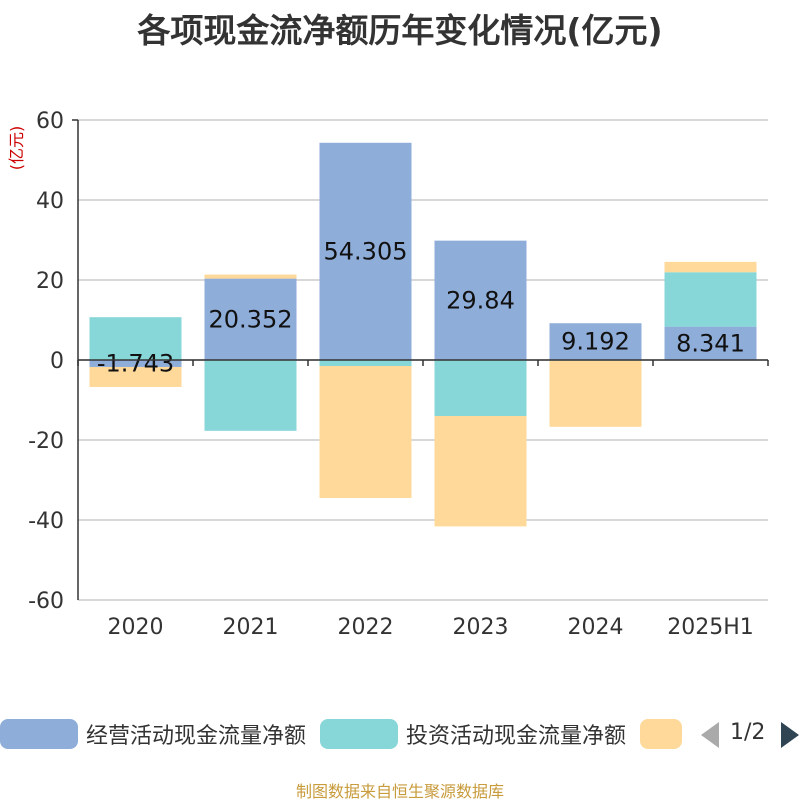  I want to click on y-tick-label: -40, so click(46, 521).